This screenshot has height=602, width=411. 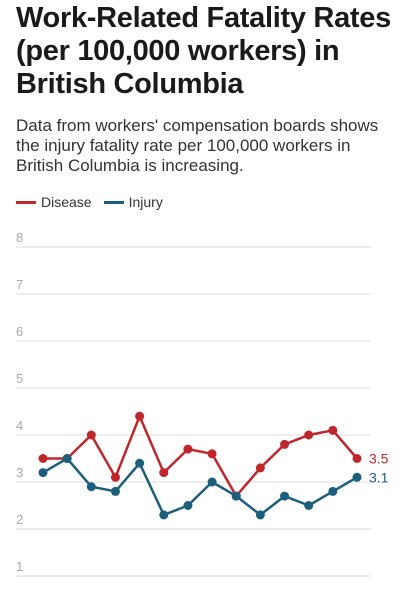 What do you see at coordinates (19, 284) in the screenshot?
I see `y-tick-label: 7` at bounding box center [19, 284].